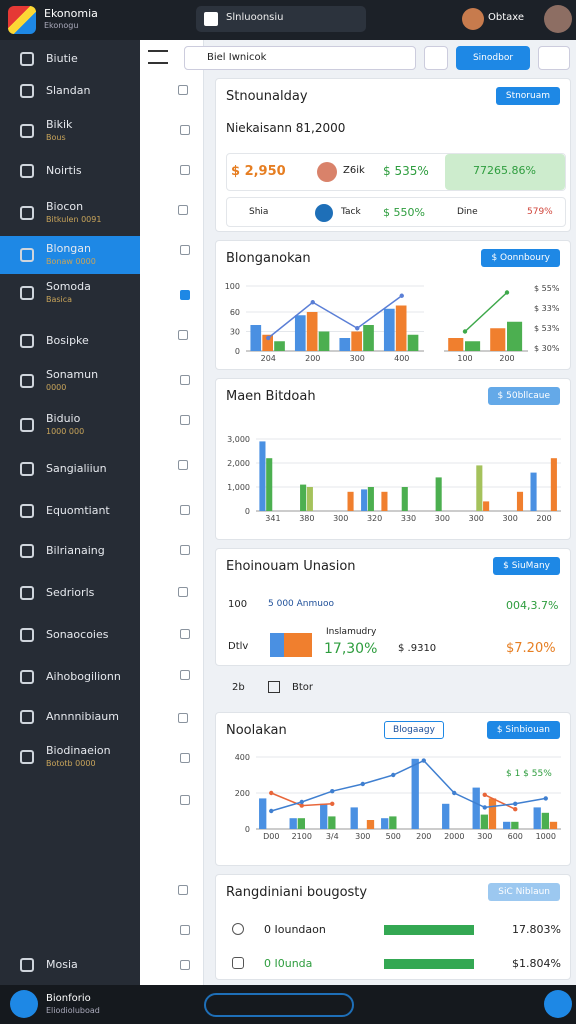 This screenshot has height=1024, width=576. What do you see at coordinates (83, 676) in the screenshot?
I see `nav-label: Aihobogilionn` at bounding box center [83, 676].